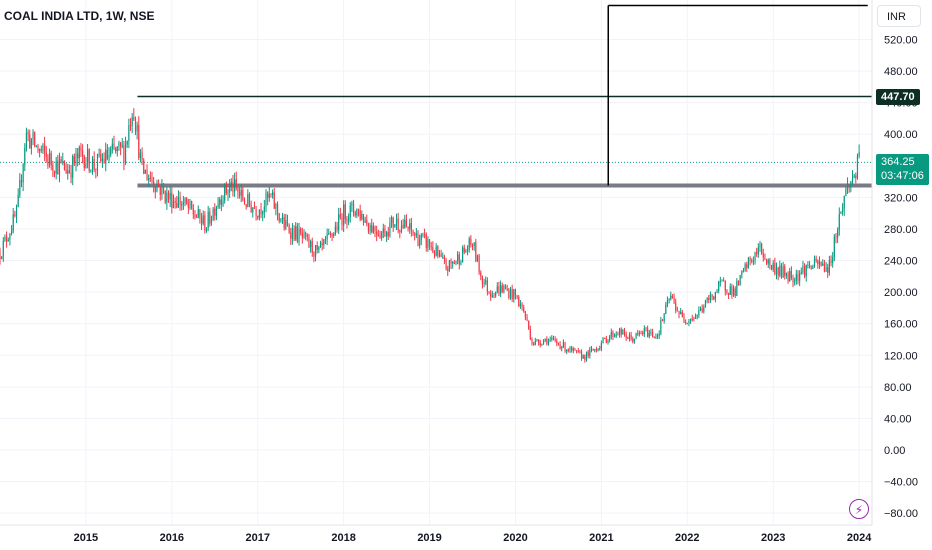 The height and width of the screenshot is (550, 932). I want to click on price-tick-label: 520.00, so click(901, 40).